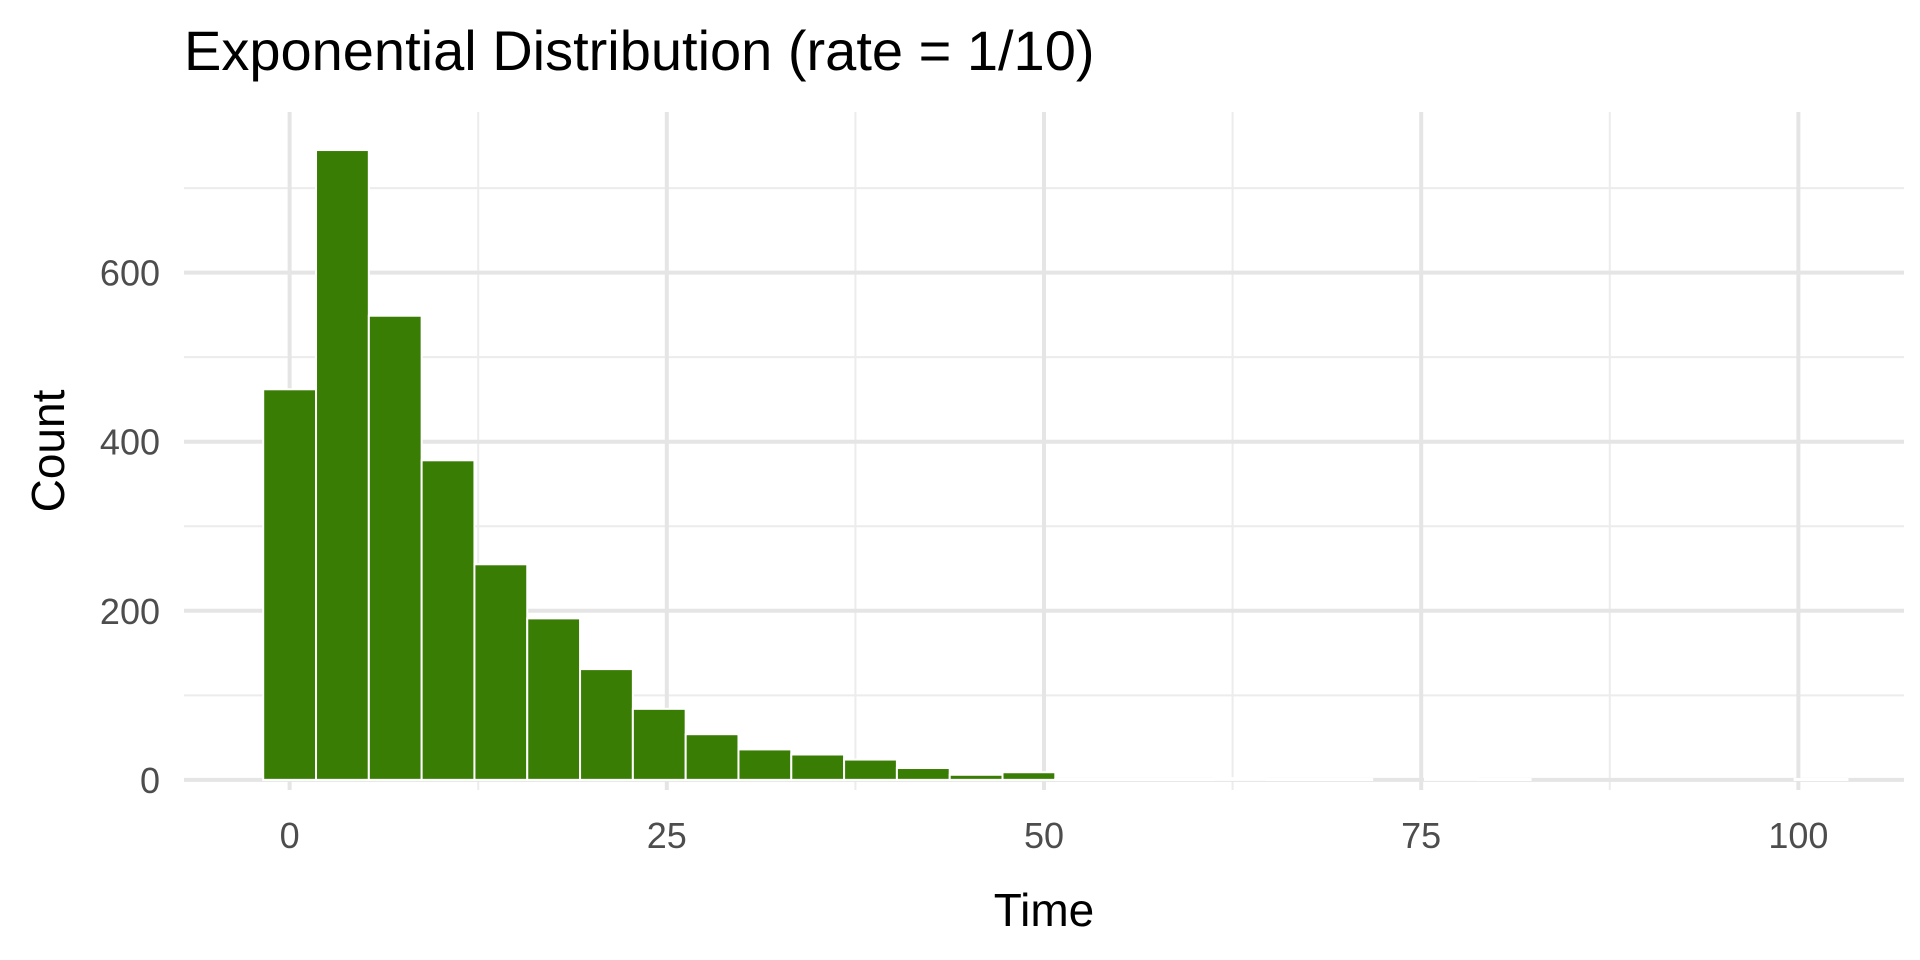  What do you see at coordinates (130, 442) in the screenshot?
I see `y-tick-label: 400` at bounding box center [130, 442].